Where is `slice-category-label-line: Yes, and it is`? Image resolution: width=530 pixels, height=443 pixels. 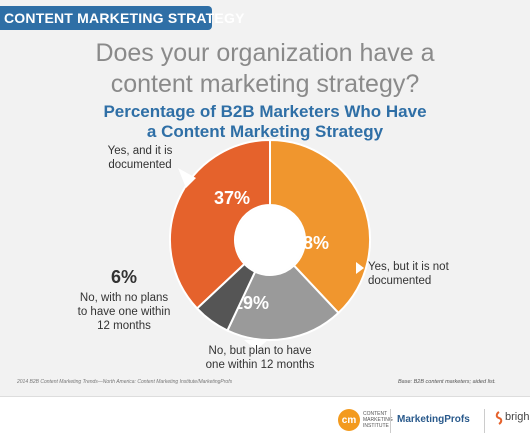
slice-category-label-line: Yes, and it is is located at coordinates (140, 151).